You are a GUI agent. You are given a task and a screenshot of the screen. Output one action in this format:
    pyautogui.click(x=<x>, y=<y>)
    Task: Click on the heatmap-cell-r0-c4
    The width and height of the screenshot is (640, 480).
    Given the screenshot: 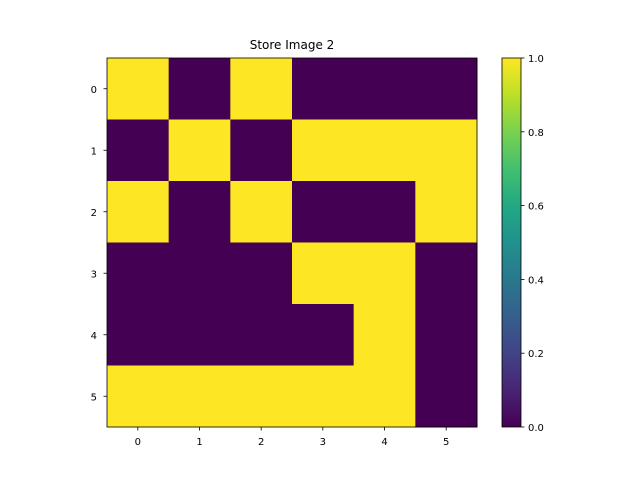 What is the action you would take?
    pyautogui.click(x=384, y=89)
    